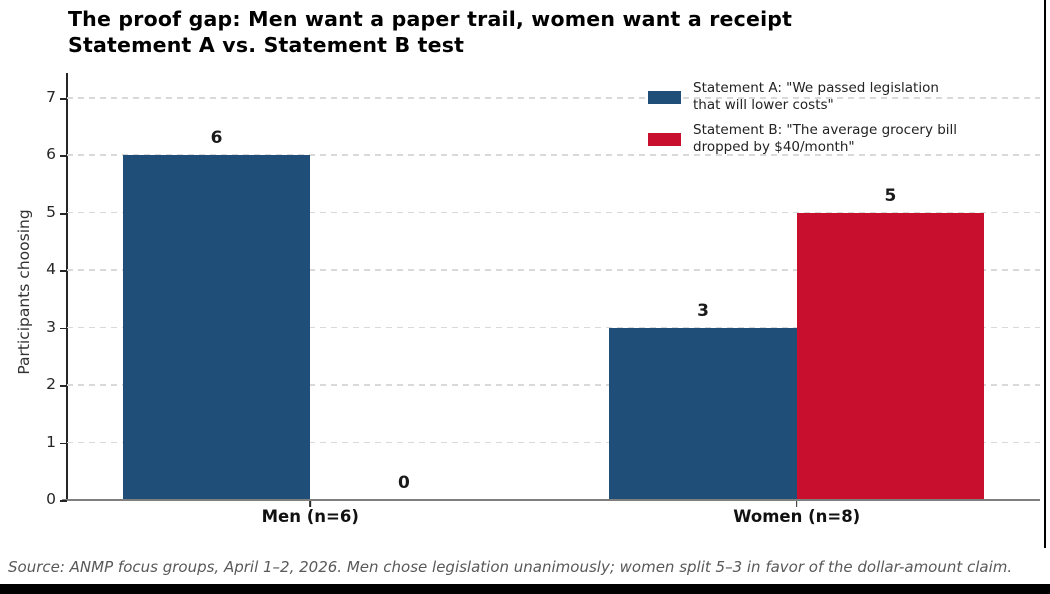  I want to click on bar-value-label: 3, so click(703, 310).